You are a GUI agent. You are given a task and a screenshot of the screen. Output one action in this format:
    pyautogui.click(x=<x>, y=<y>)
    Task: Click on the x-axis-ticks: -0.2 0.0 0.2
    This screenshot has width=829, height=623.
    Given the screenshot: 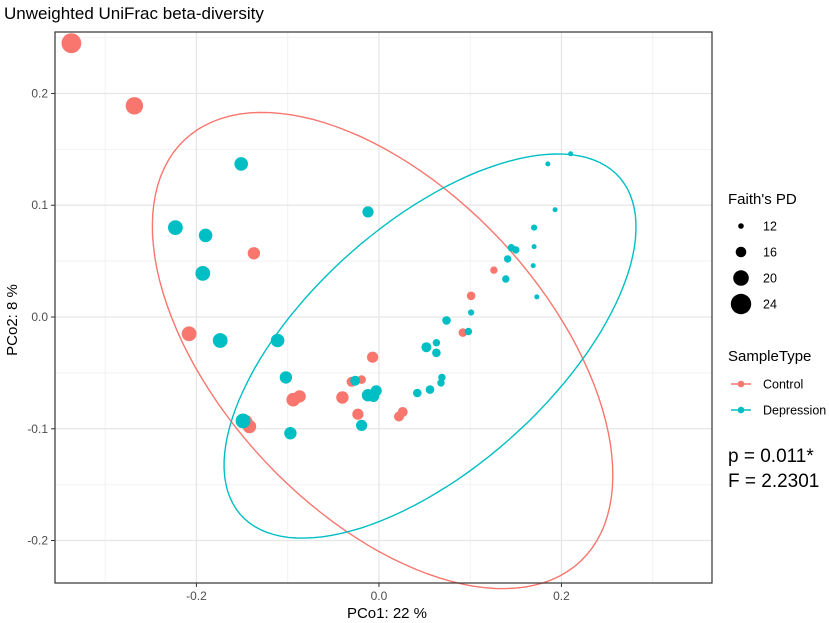 What is the action you would take?
    pyautogui.click(x=378, y=593)
    